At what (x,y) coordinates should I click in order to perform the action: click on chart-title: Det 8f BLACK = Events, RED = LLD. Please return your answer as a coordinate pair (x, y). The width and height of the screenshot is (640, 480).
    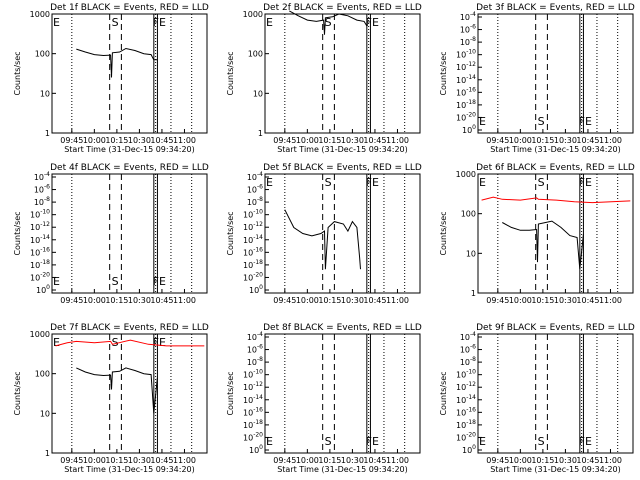
    Looking at the image, I should click on (342, 328).